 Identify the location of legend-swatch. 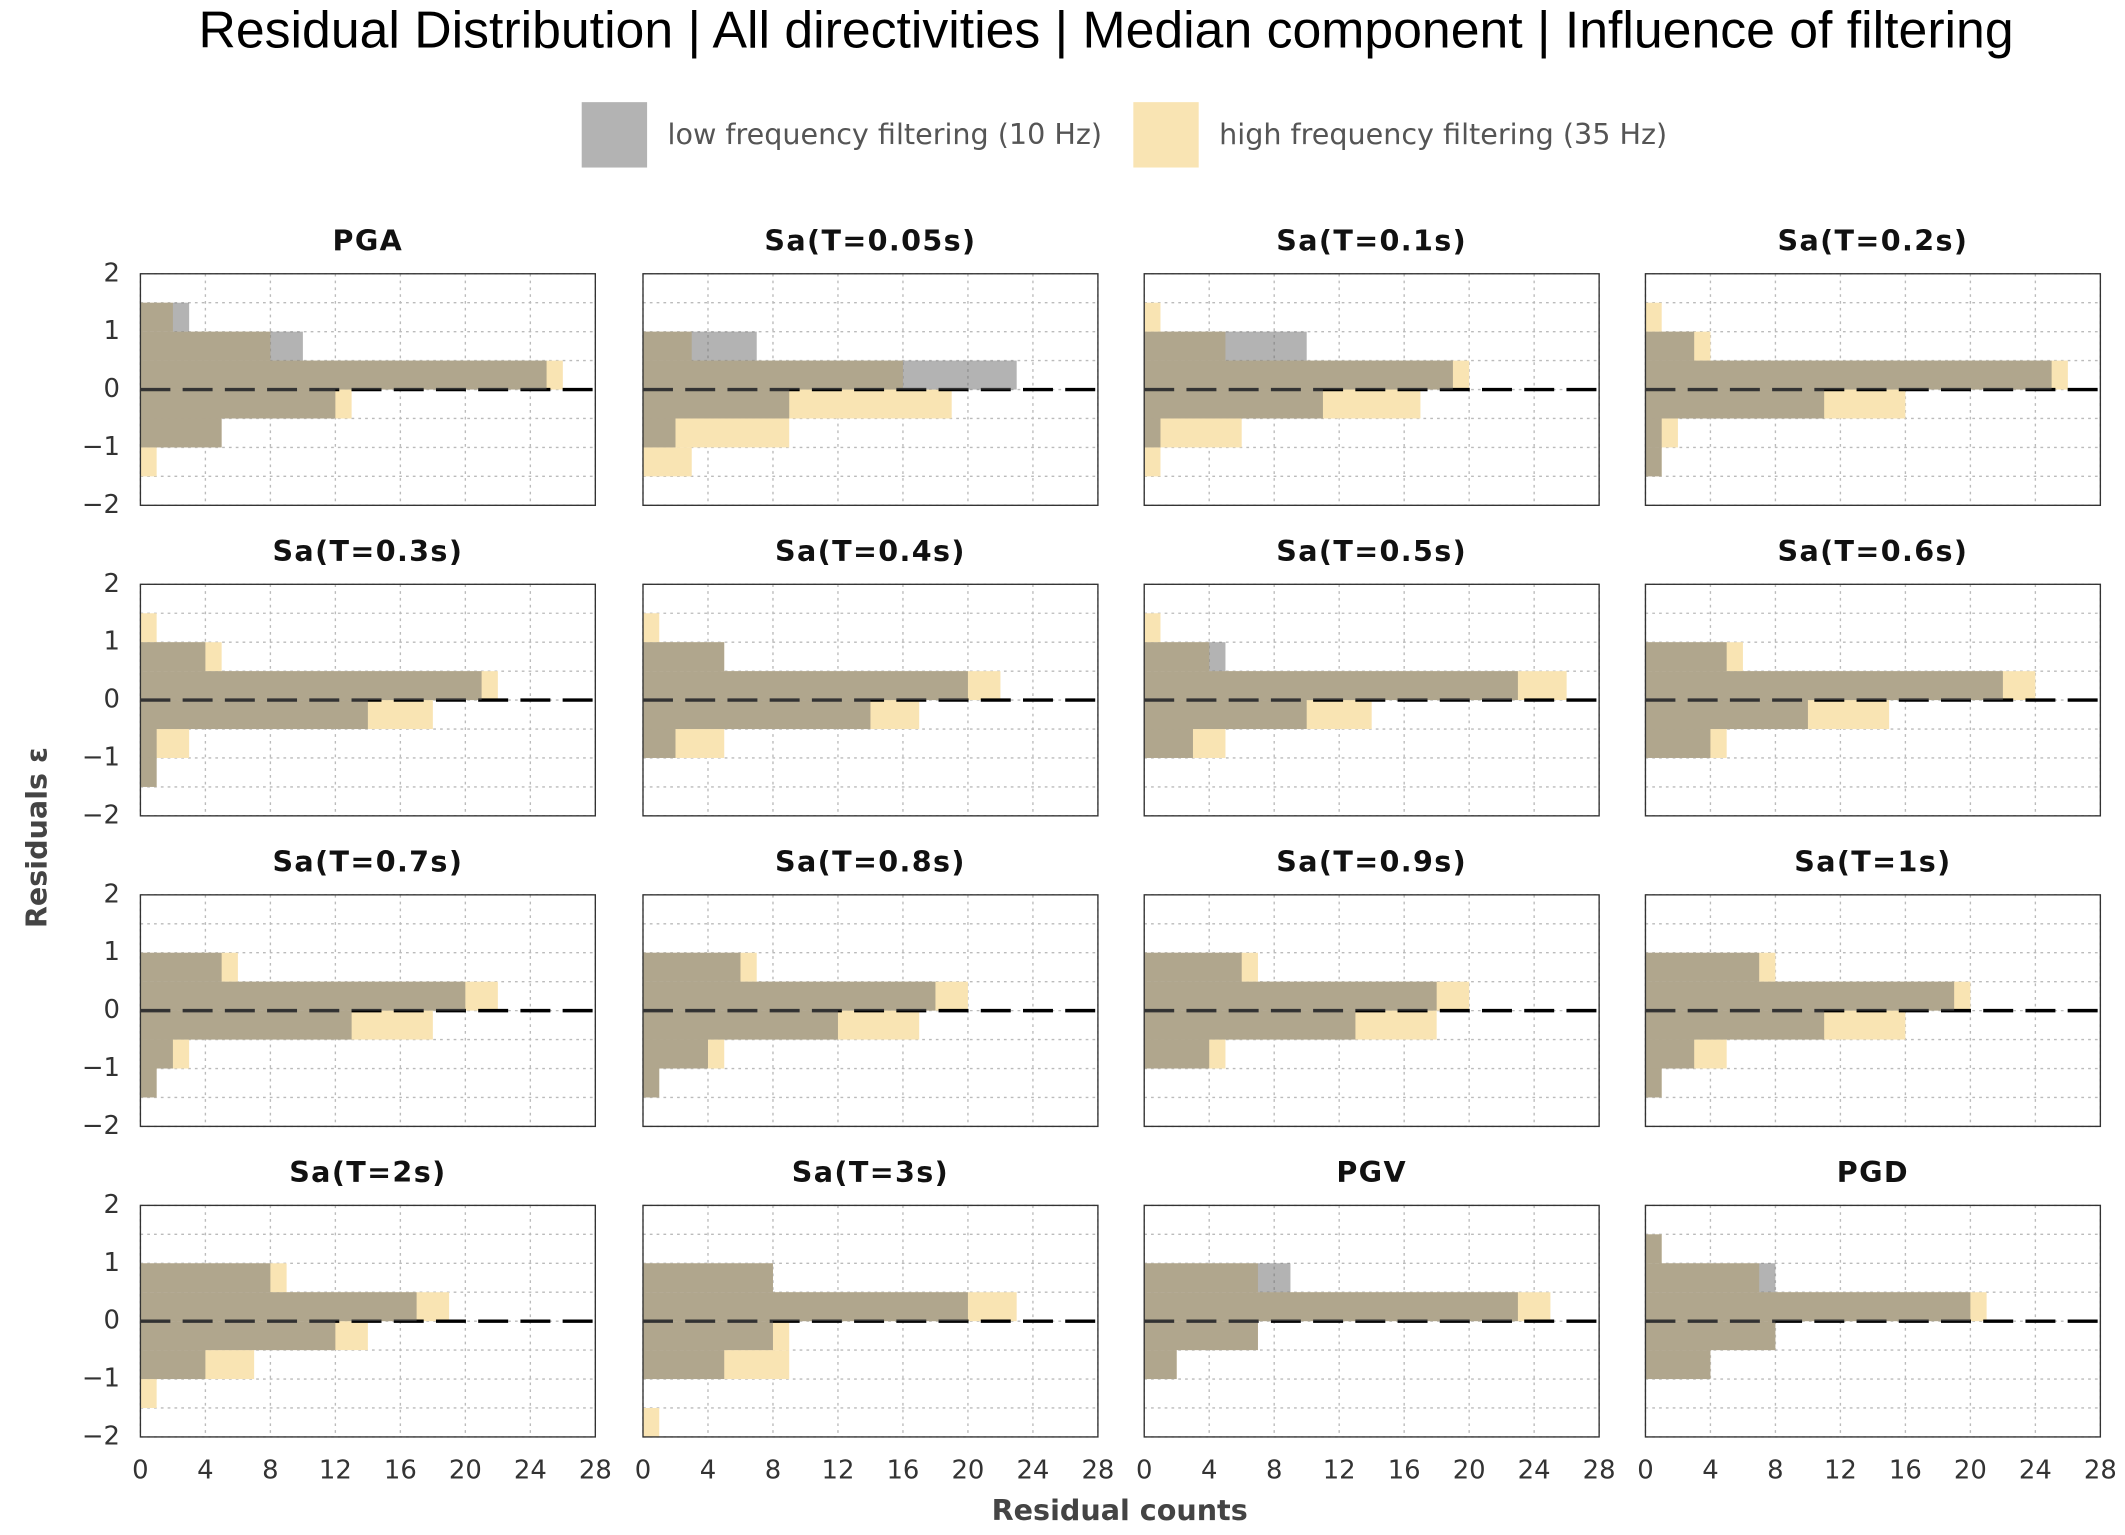
(1166, 135).